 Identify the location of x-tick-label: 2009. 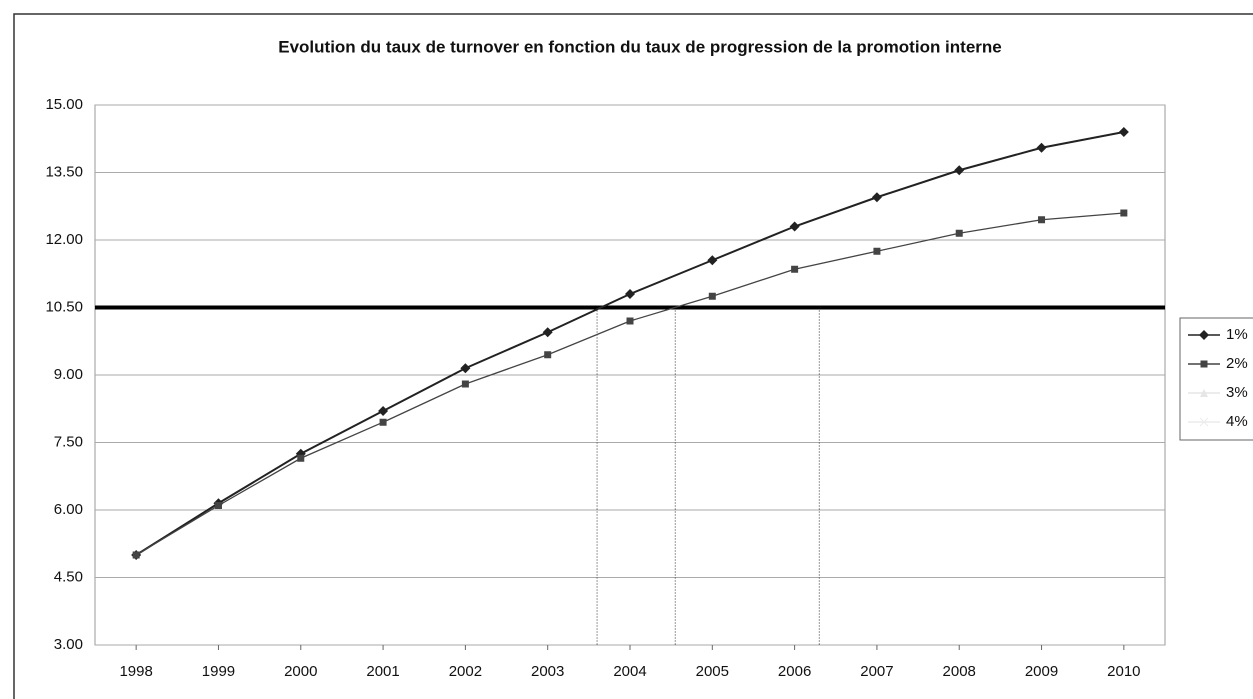
(1041, 671).